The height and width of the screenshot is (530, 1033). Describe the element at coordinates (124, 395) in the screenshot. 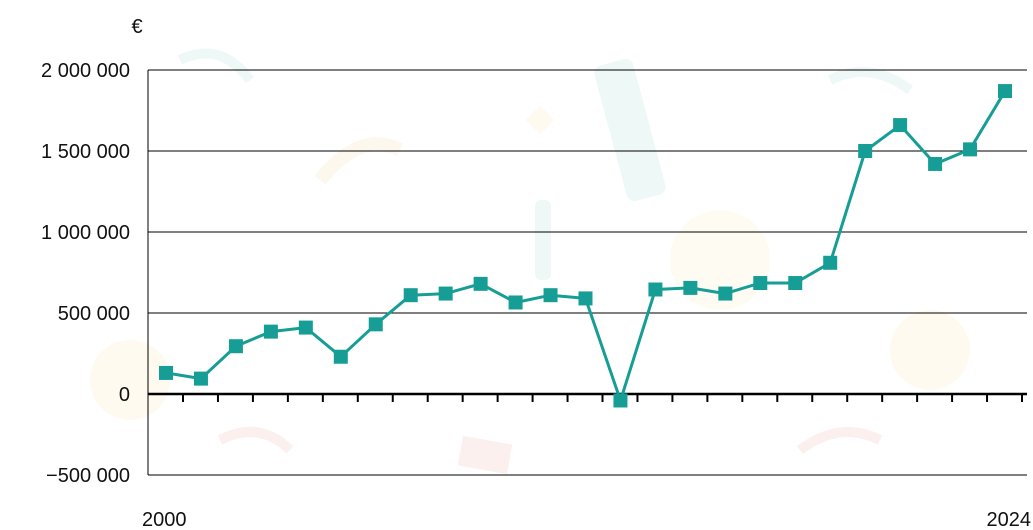

I see `y-tick-label: 0` at that location.